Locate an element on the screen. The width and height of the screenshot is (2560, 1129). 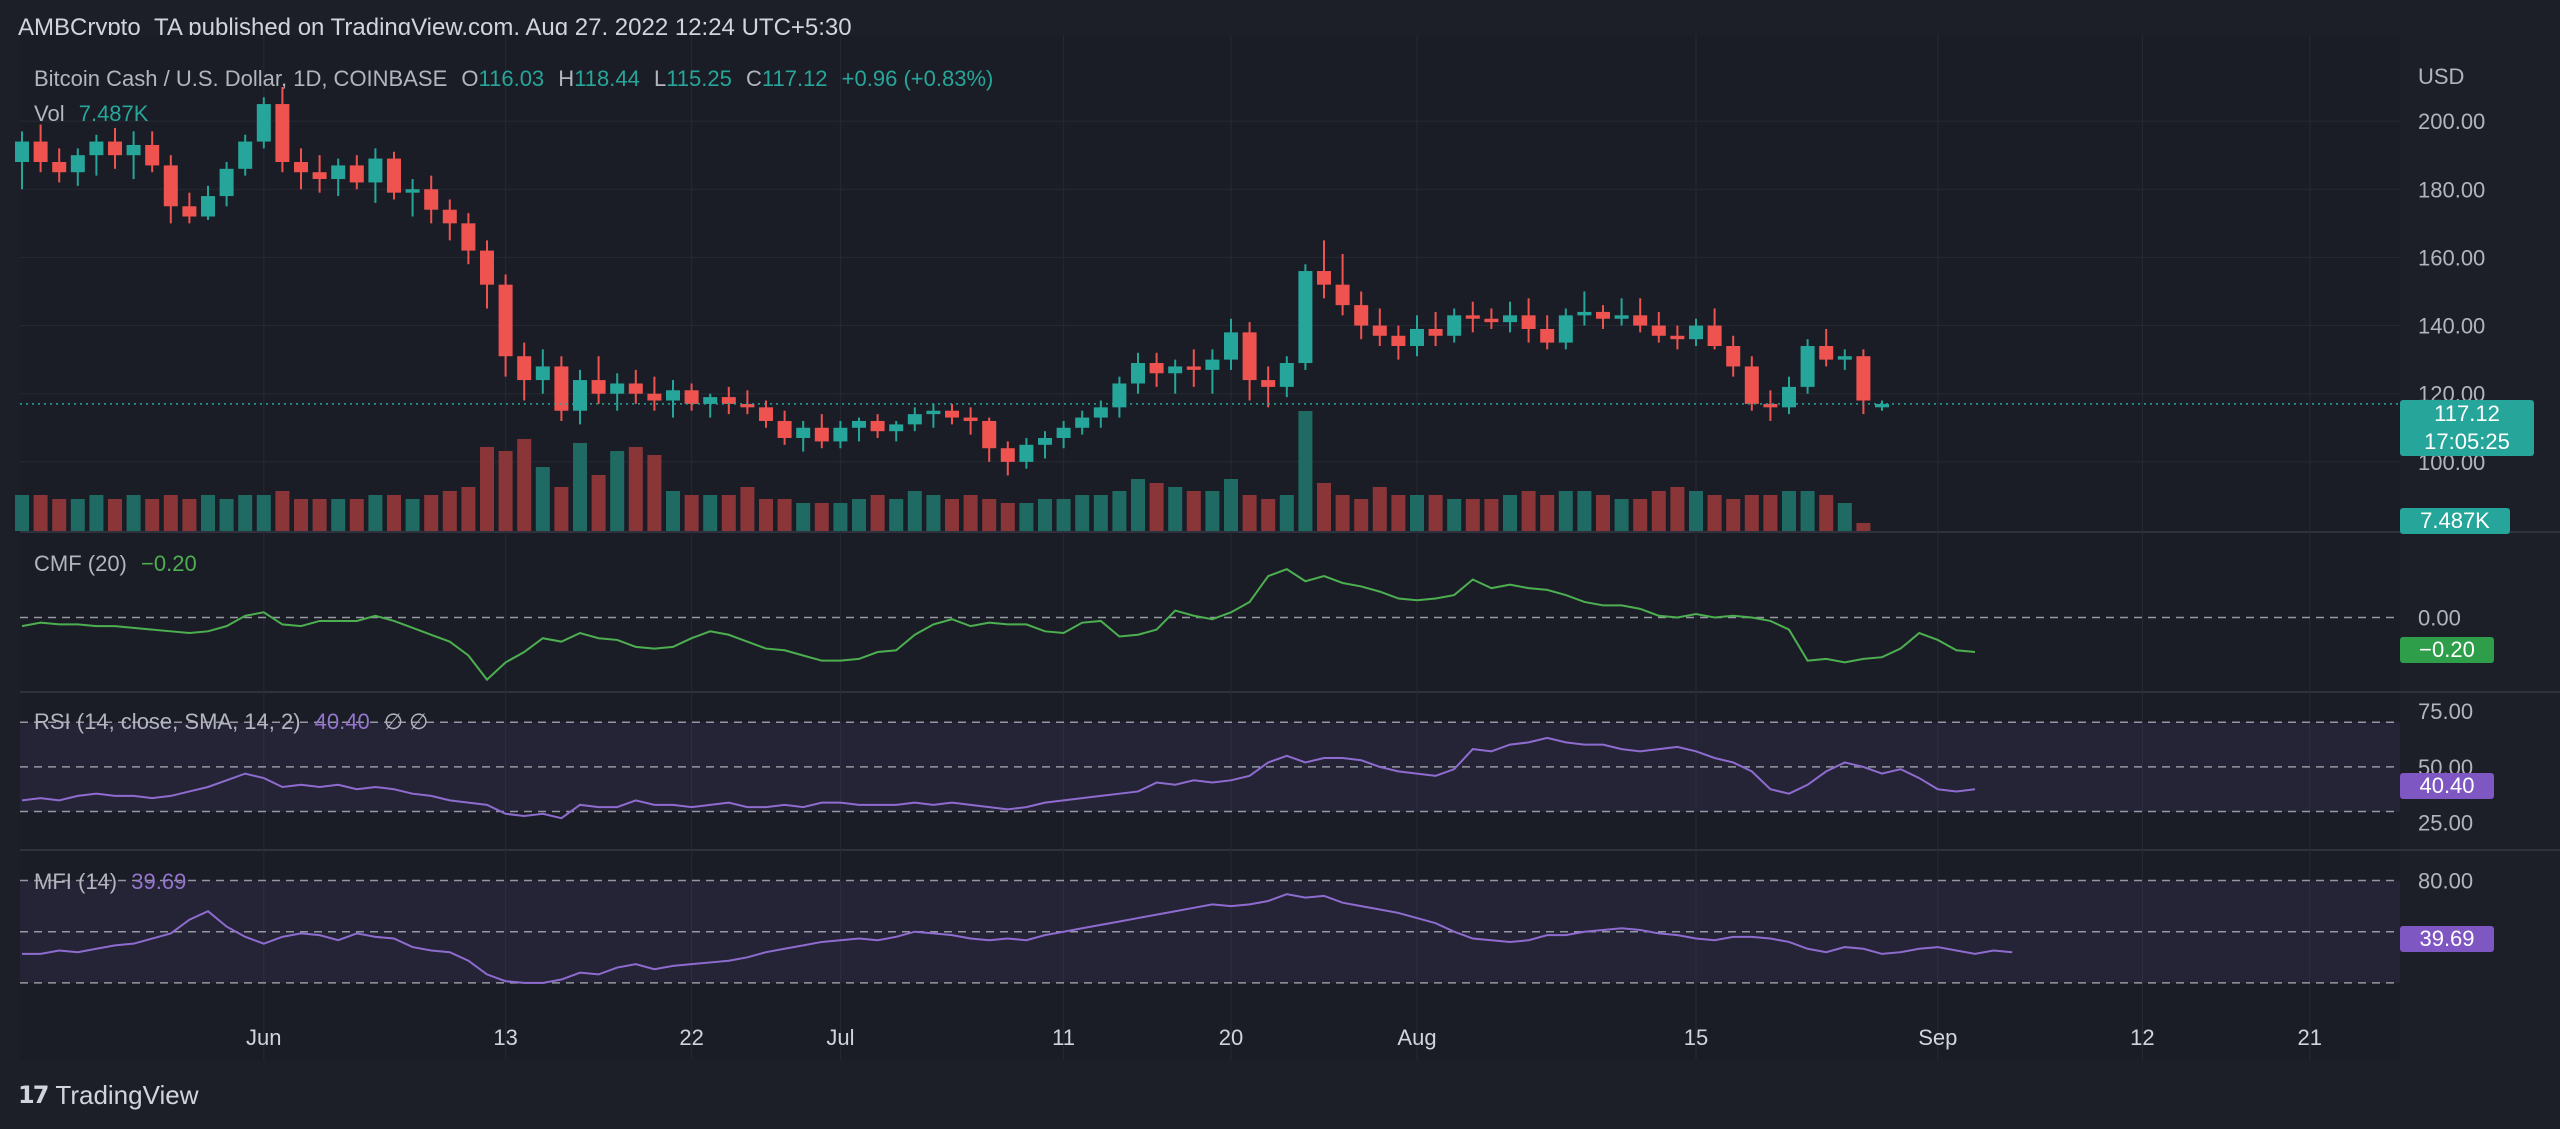
price-tag-countdown: 17:05:25 is located at coordinates (2467, 441).